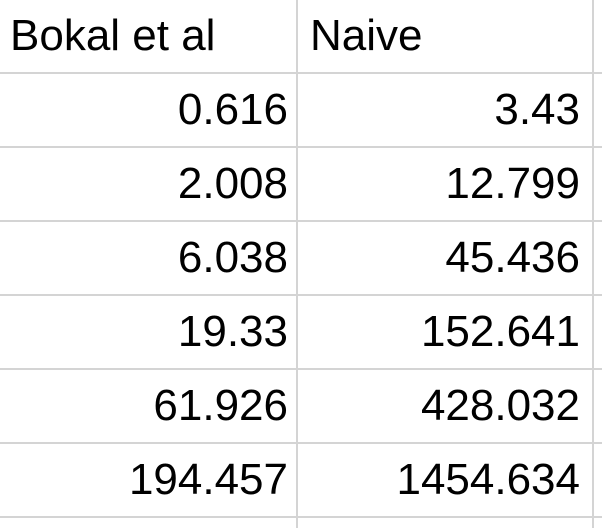 This screenshot has height=528, width=602. I want to click on table-row: 194.457 1454.634, so click(301, 481).